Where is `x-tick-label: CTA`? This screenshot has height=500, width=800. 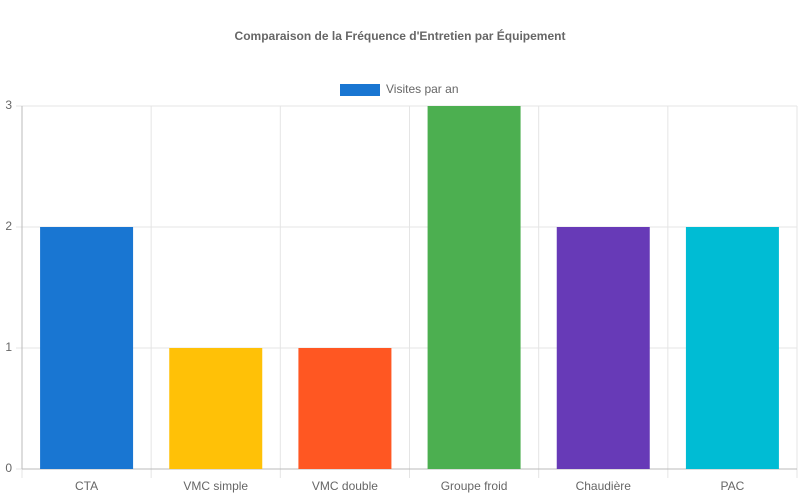 x-tick-label: CTA is located at coordinates (86, 486).